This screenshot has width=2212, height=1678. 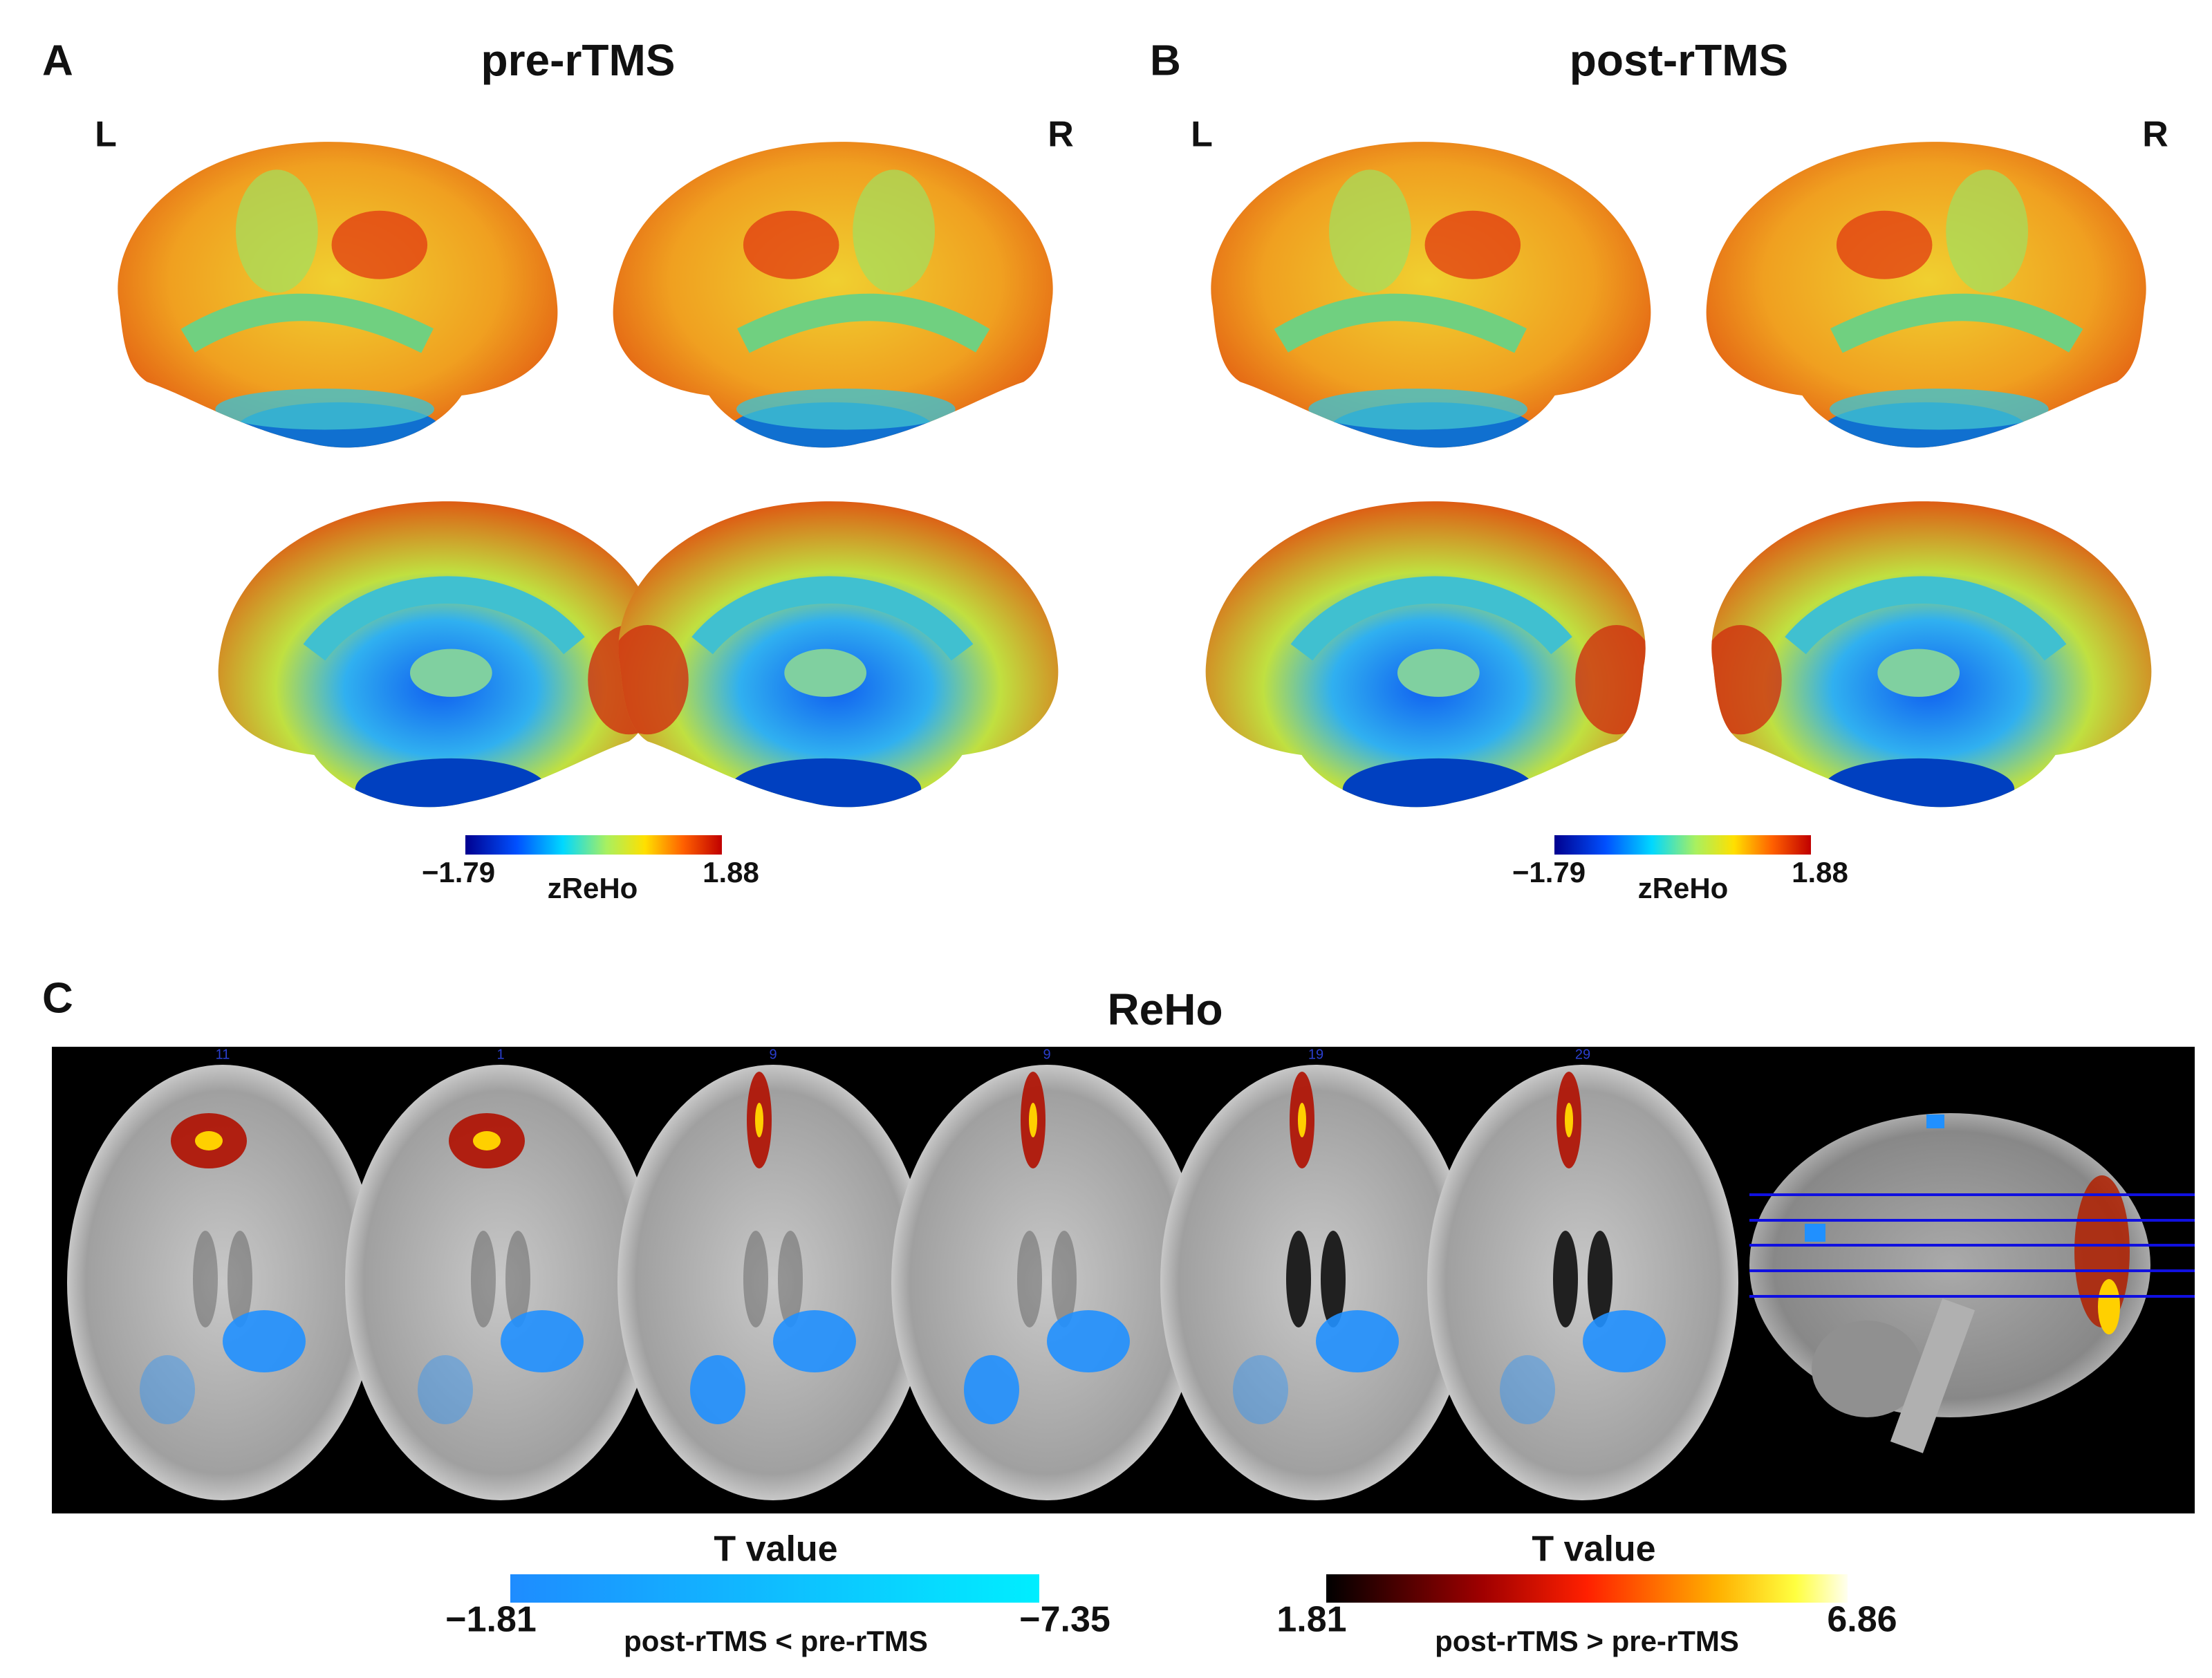 I want to click on panel-title: pre-rTMS, so click(x=578, y=60).